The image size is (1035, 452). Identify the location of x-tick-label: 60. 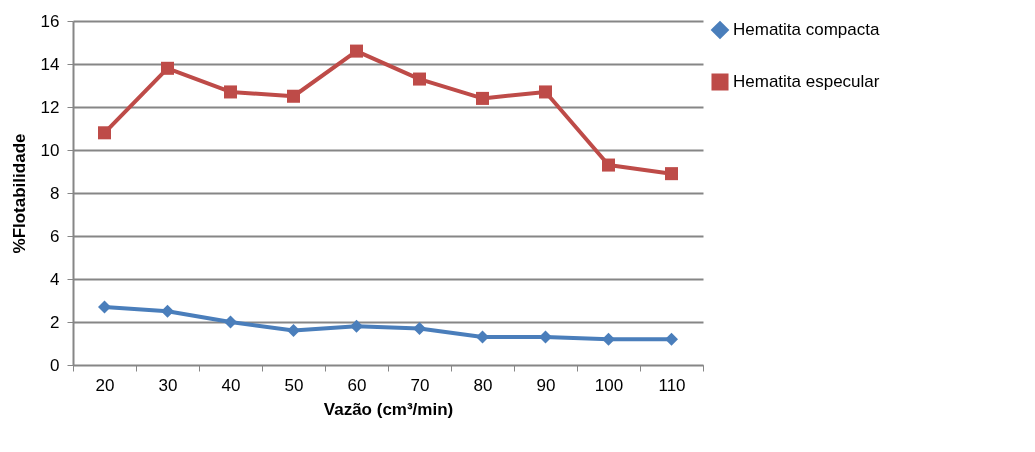
(357, 385).